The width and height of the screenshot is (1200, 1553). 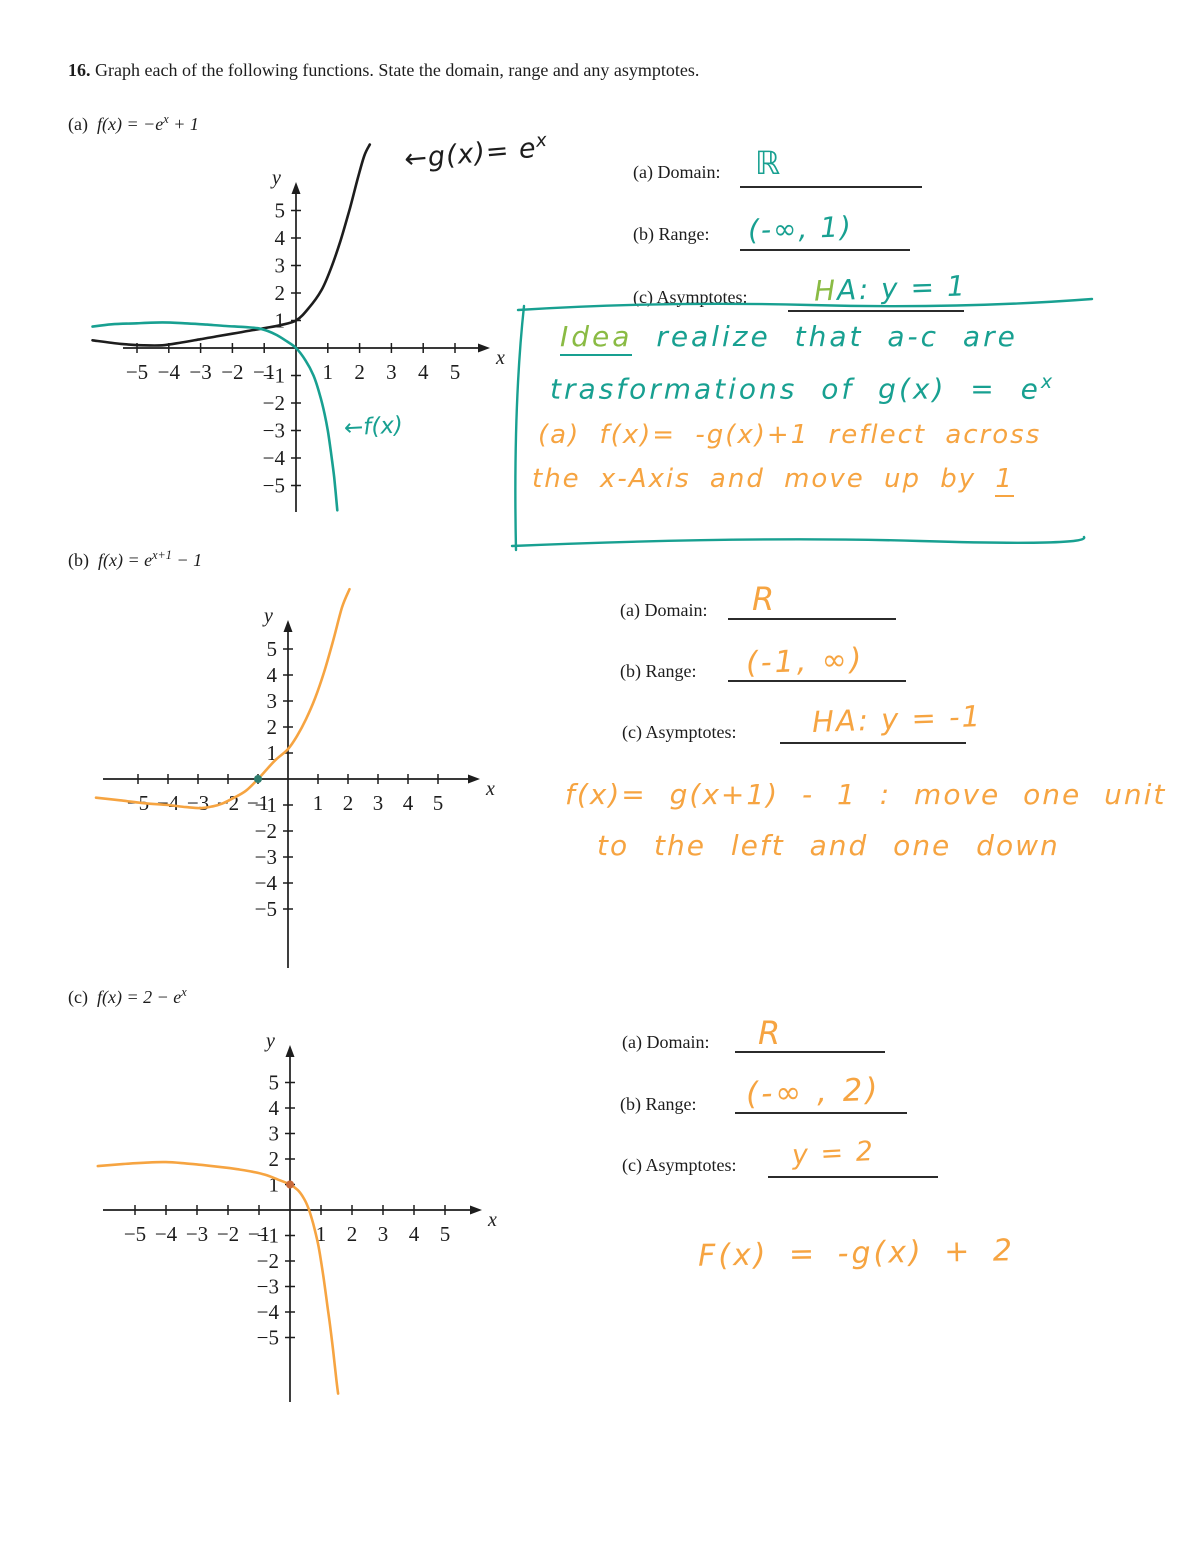 I want to click on b-range-answer-line, so click(x=817, y=681).